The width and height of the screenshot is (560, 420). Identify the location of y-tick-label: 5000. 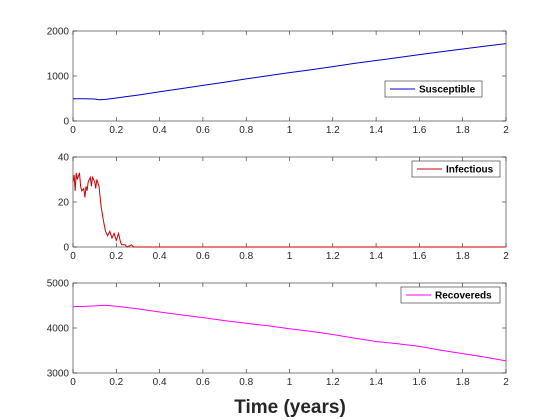
(58, 284).